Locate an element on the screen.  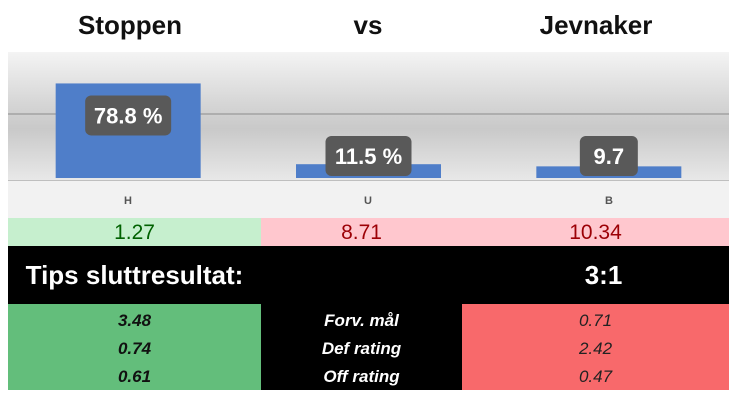
axis-label-u: U is located at coordinates (368, 201).